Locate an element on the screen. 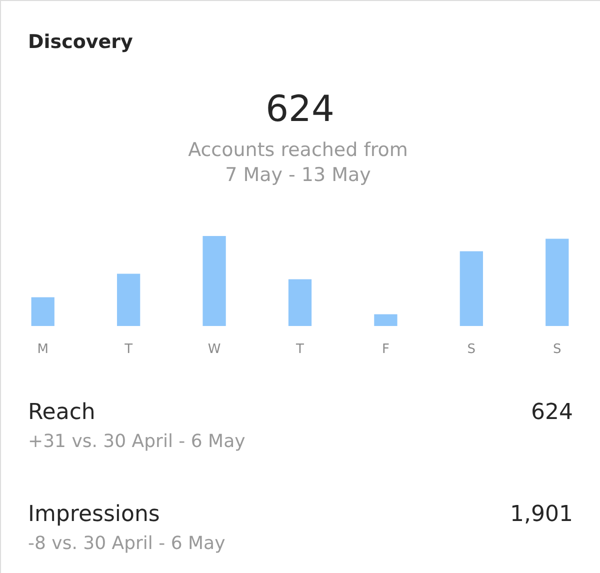 This screenshot has width=600, height=573. text: Impressions is located at coordinates (94, 514).